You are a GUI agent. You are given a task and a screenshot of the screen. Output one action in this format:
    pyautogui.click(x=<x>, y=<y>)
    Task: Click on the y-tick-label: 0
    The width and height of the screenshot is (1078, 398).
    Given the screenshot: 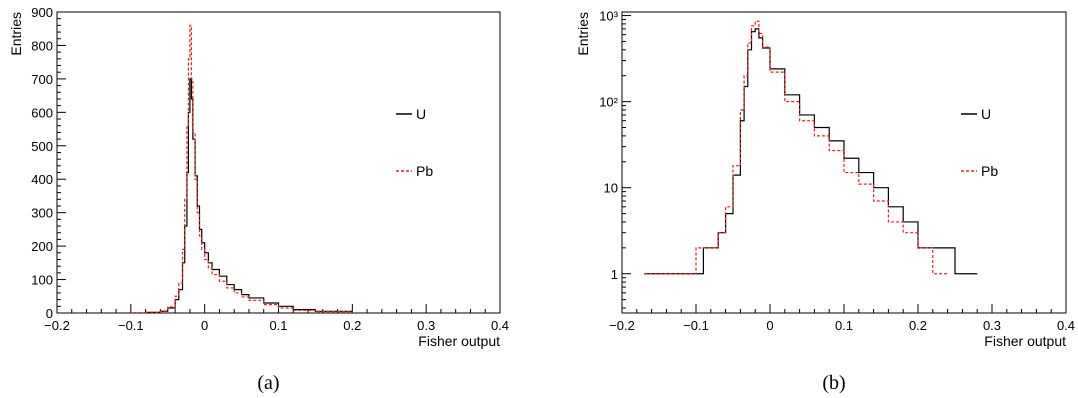 What is the action you would take?
    pyautogui.click(x=49, y=313)
    